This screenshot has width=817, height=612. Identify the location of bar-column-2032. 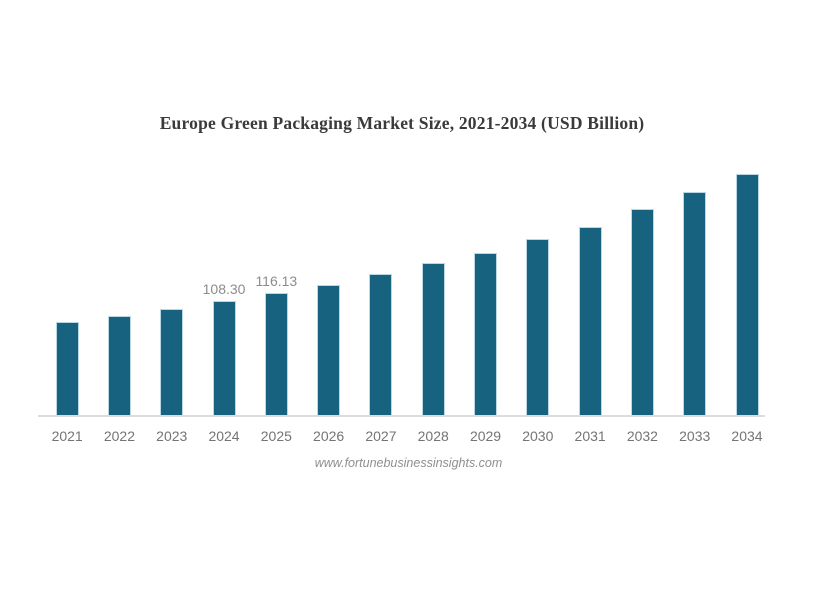
(642, 285).